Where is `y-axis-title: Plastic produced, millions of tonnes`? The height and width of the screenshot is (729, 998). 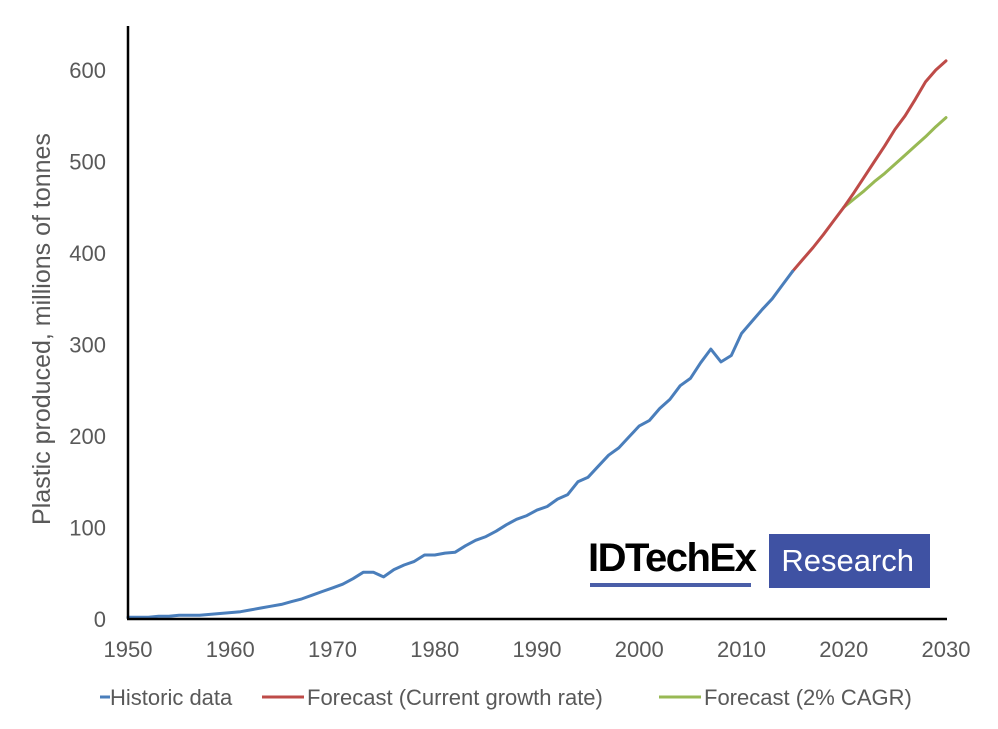 y-axis-title: Plastic produced, millions of tonnes is located at coordinates (42, 329).